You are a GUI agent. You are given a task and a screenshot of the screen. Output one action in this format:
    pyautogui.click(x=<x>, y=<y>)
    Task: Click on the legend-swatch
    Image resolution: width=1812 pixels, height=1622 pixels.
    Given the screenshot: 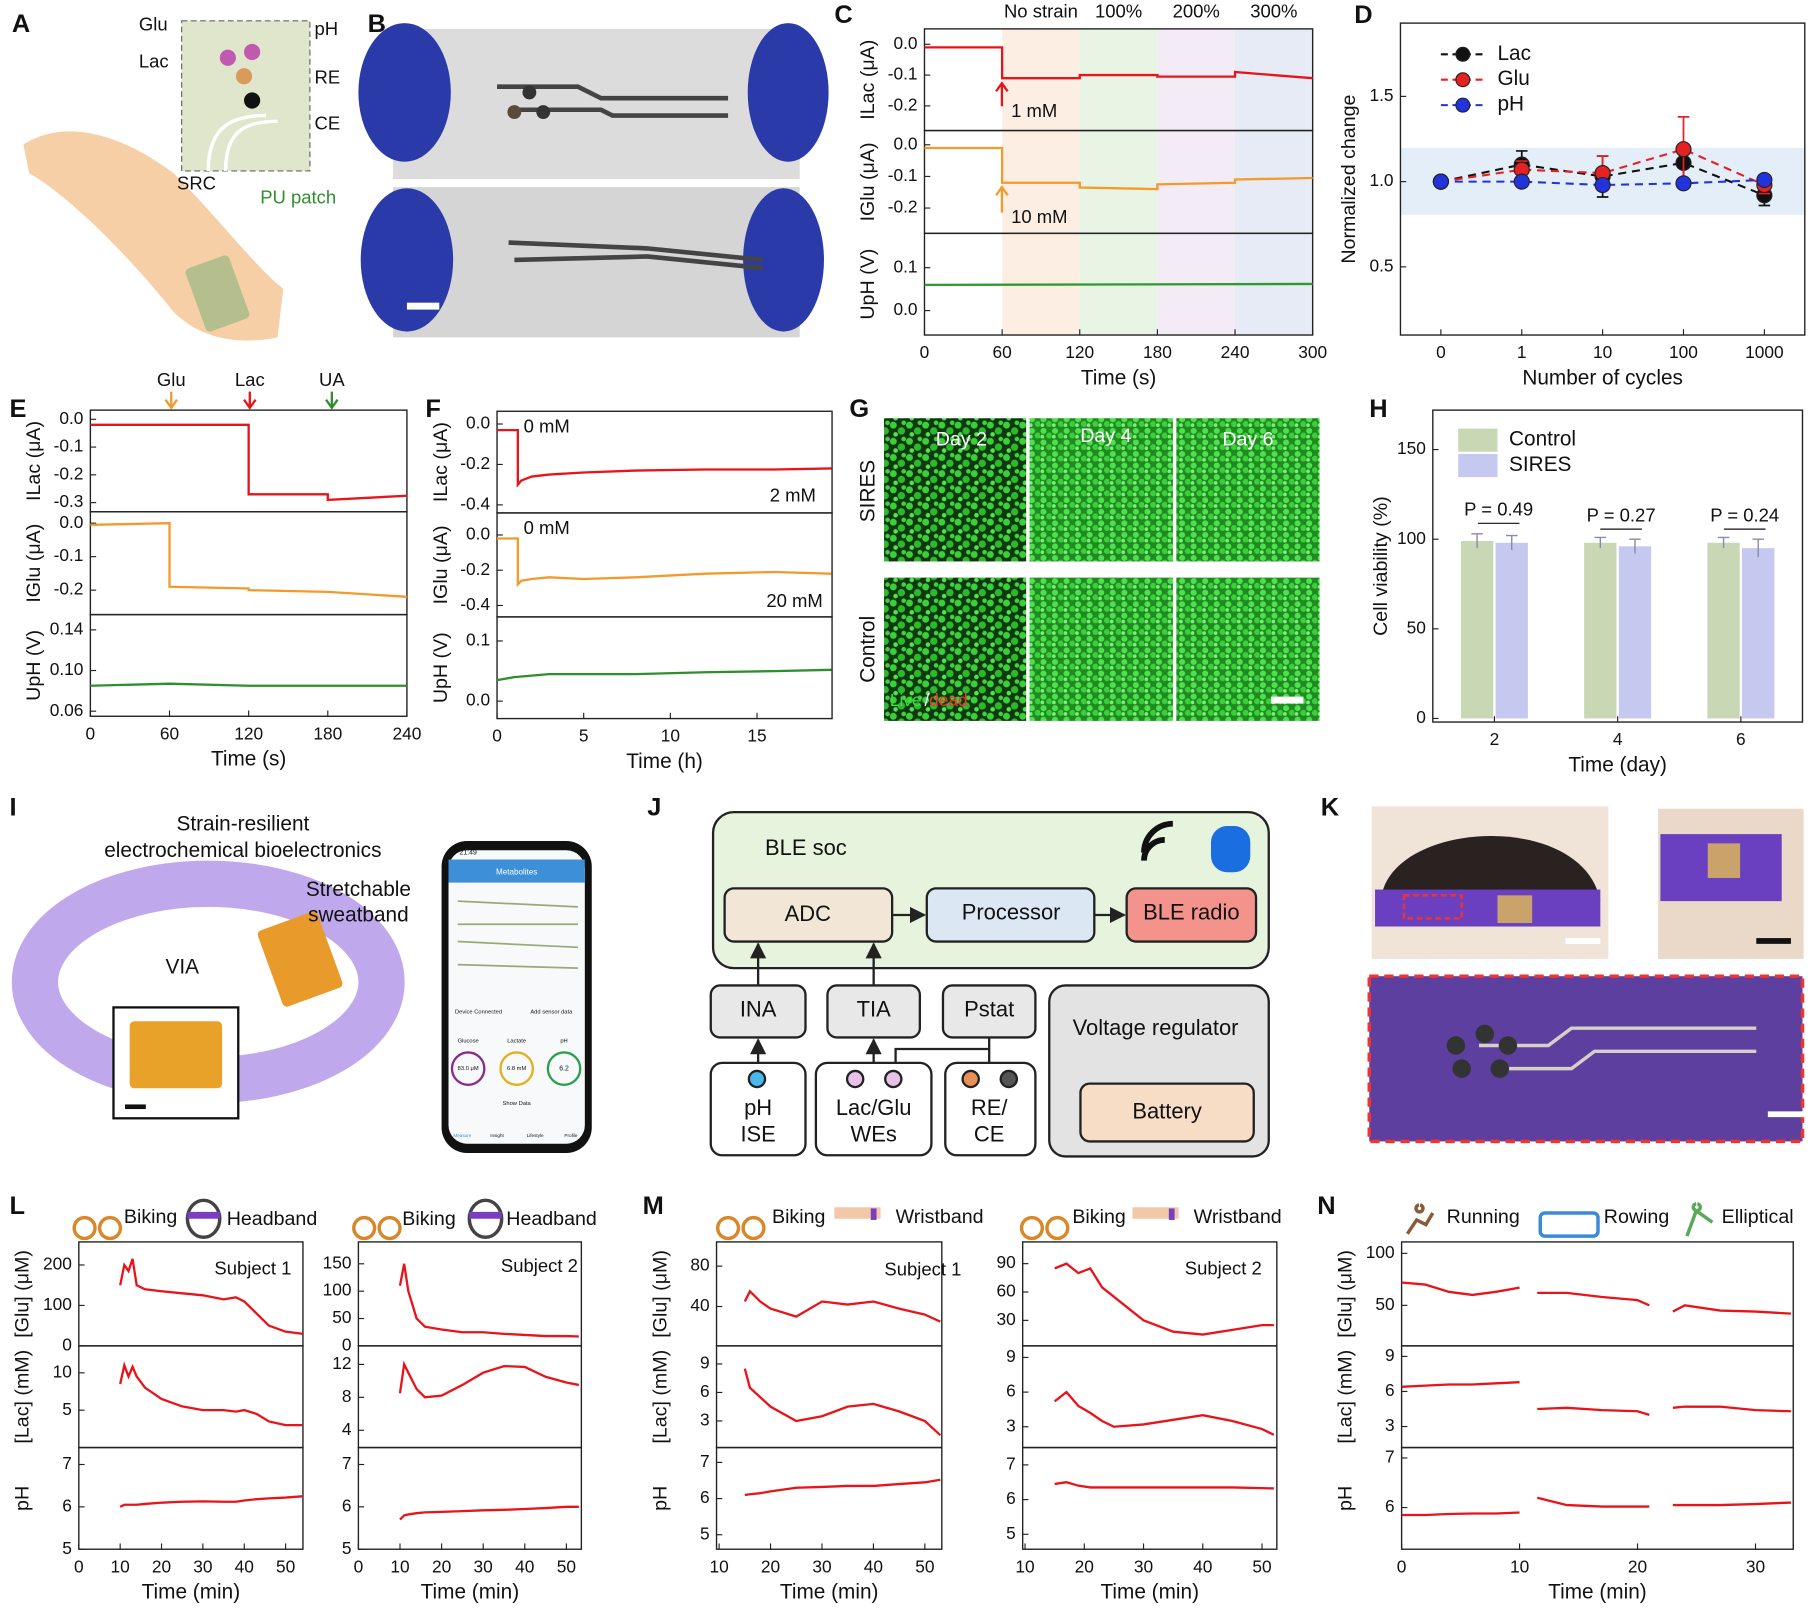 What is the action you would take?
    pyautogui.click(x=1478, y=440)
    